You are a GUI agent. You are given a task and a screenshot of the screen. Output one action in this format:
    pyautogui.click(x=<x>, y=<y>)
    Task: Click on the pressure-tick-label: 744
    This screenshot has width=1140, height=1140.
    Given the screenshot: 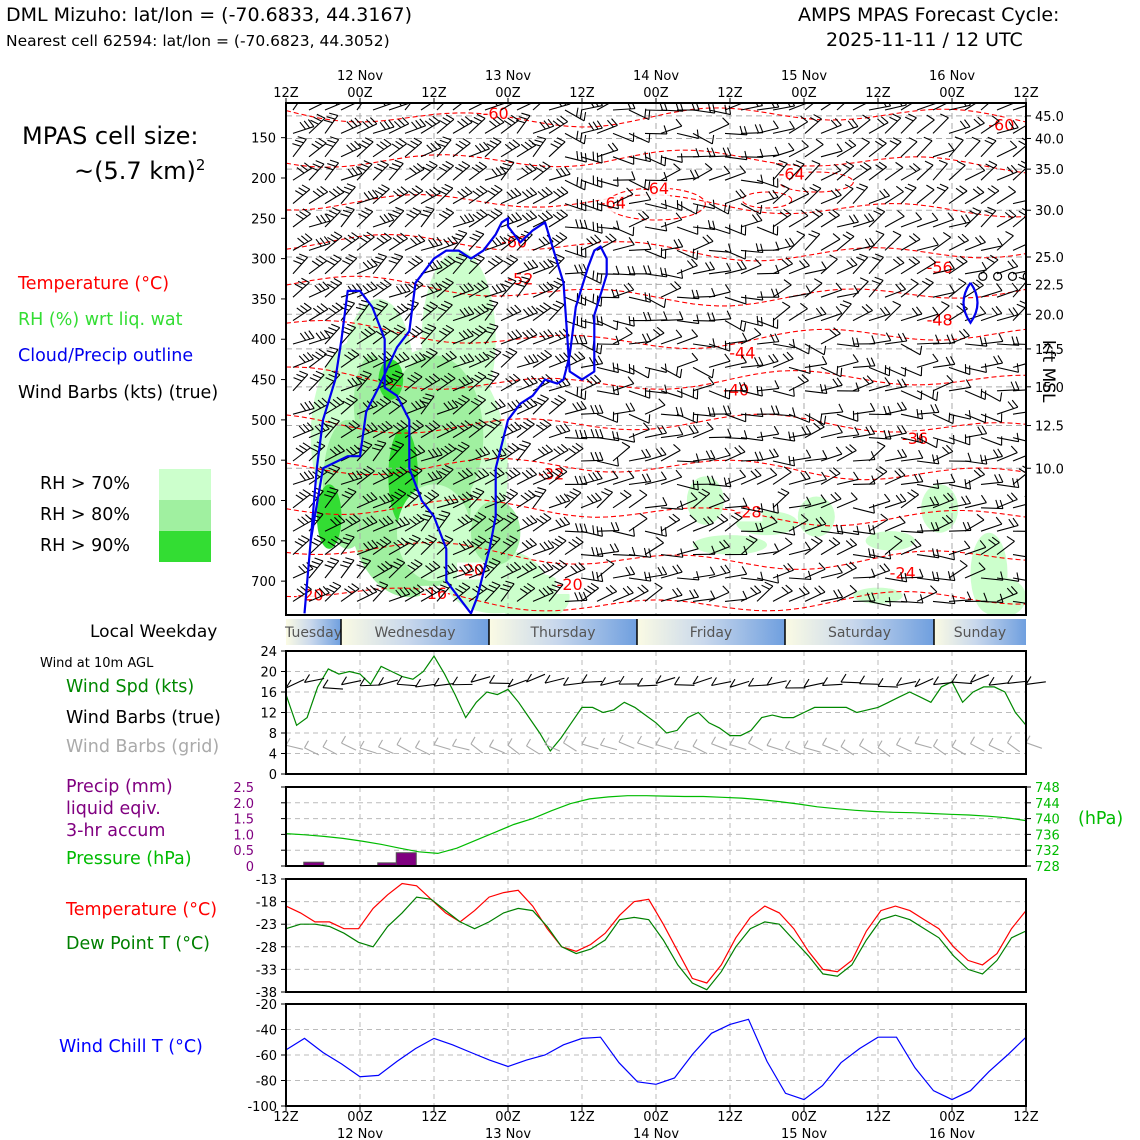 What is the action you would take?
    pyautogui.click(x=1047, y=804)
    